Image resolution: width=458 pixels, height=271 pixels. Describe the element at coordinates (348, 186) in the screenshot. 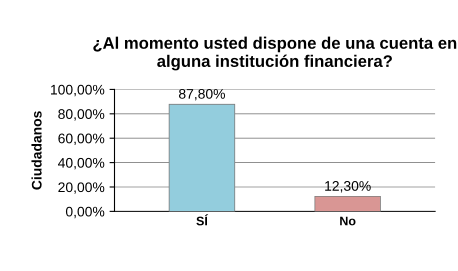

I see `data-label: 12,30%` at that location.